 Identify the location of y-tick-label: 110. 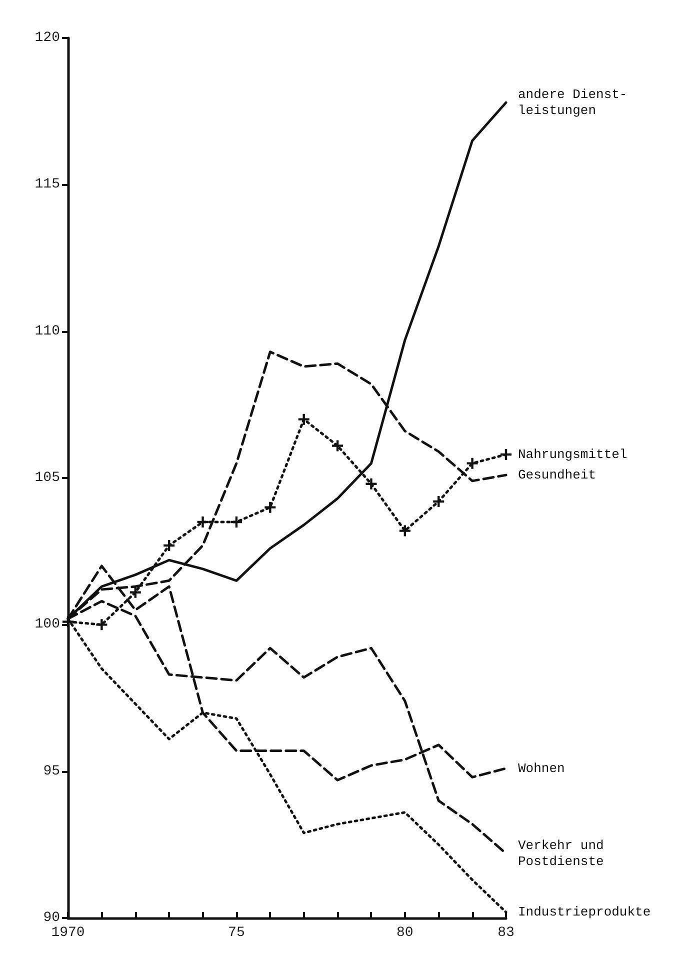
(47, 331).